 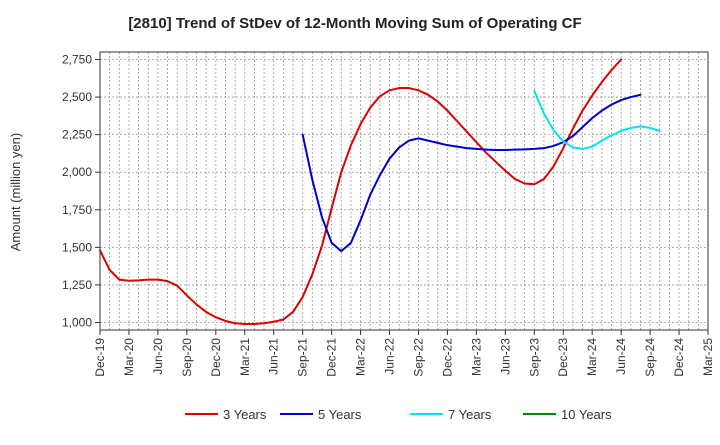 What do you see at coordinates (476, 357) in the screenshot?
I see `x-tick-label: Mar-23` at bounding box center [476, 357].